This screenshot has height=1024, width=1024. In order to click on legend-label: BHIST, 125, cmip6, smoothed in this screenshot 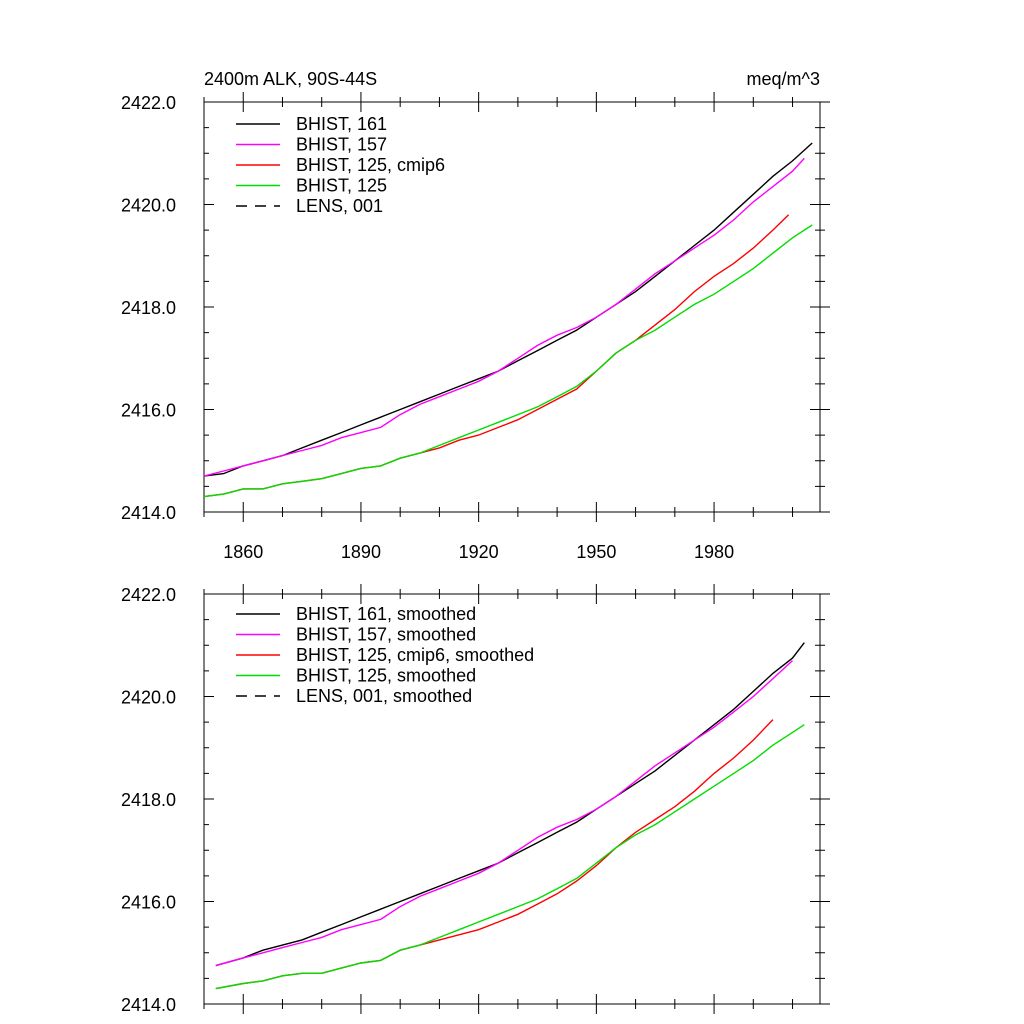, I will do `click(415, 655)`.